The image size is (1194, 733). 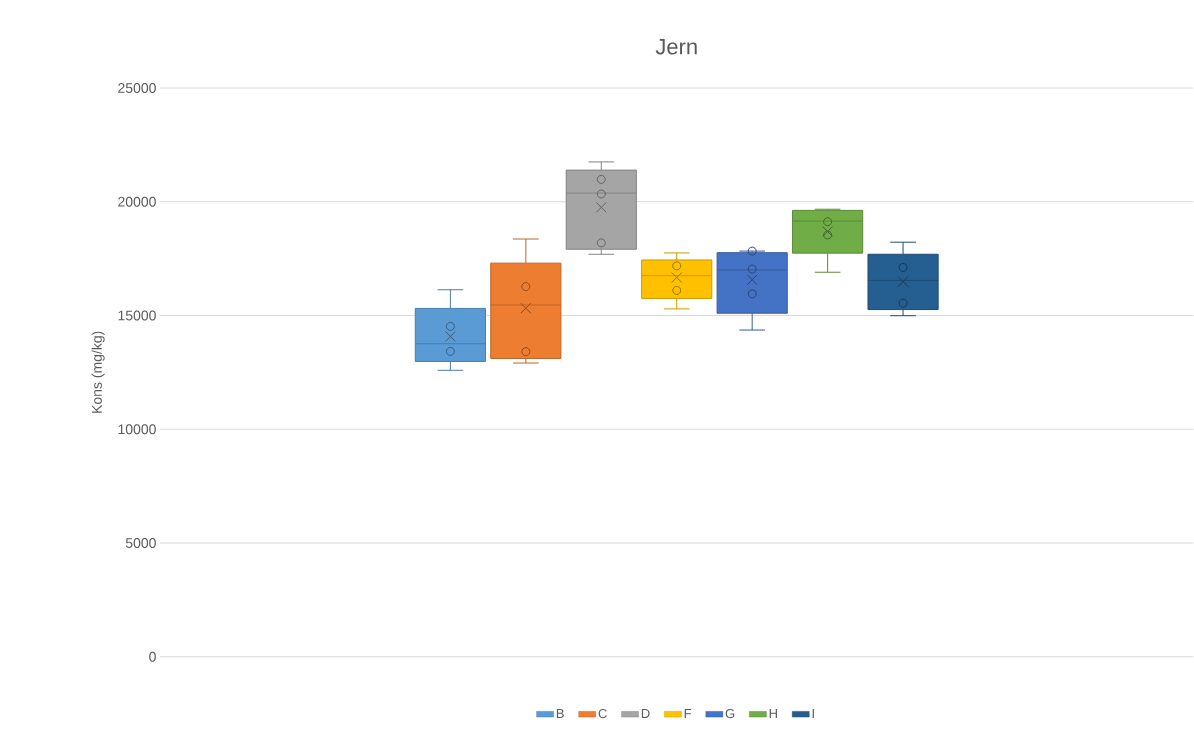 What do you see at coordinates (137, 88) in the screenshot?
I see `y-tick-label: 25000` at bounding box center [137, 88].